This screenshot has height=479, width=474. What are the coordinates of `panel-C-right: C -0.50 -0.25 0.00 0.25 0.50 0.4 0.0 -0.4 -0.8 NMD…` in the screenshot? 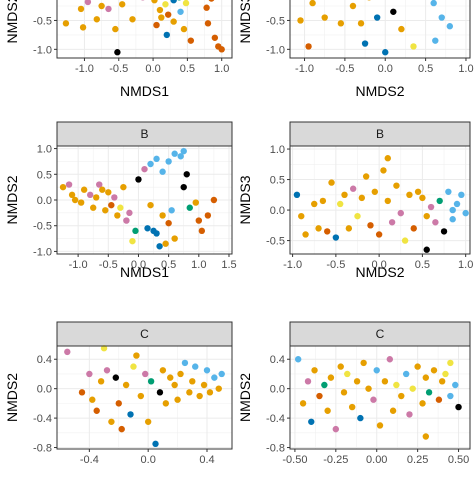 It's located at (354, 393).